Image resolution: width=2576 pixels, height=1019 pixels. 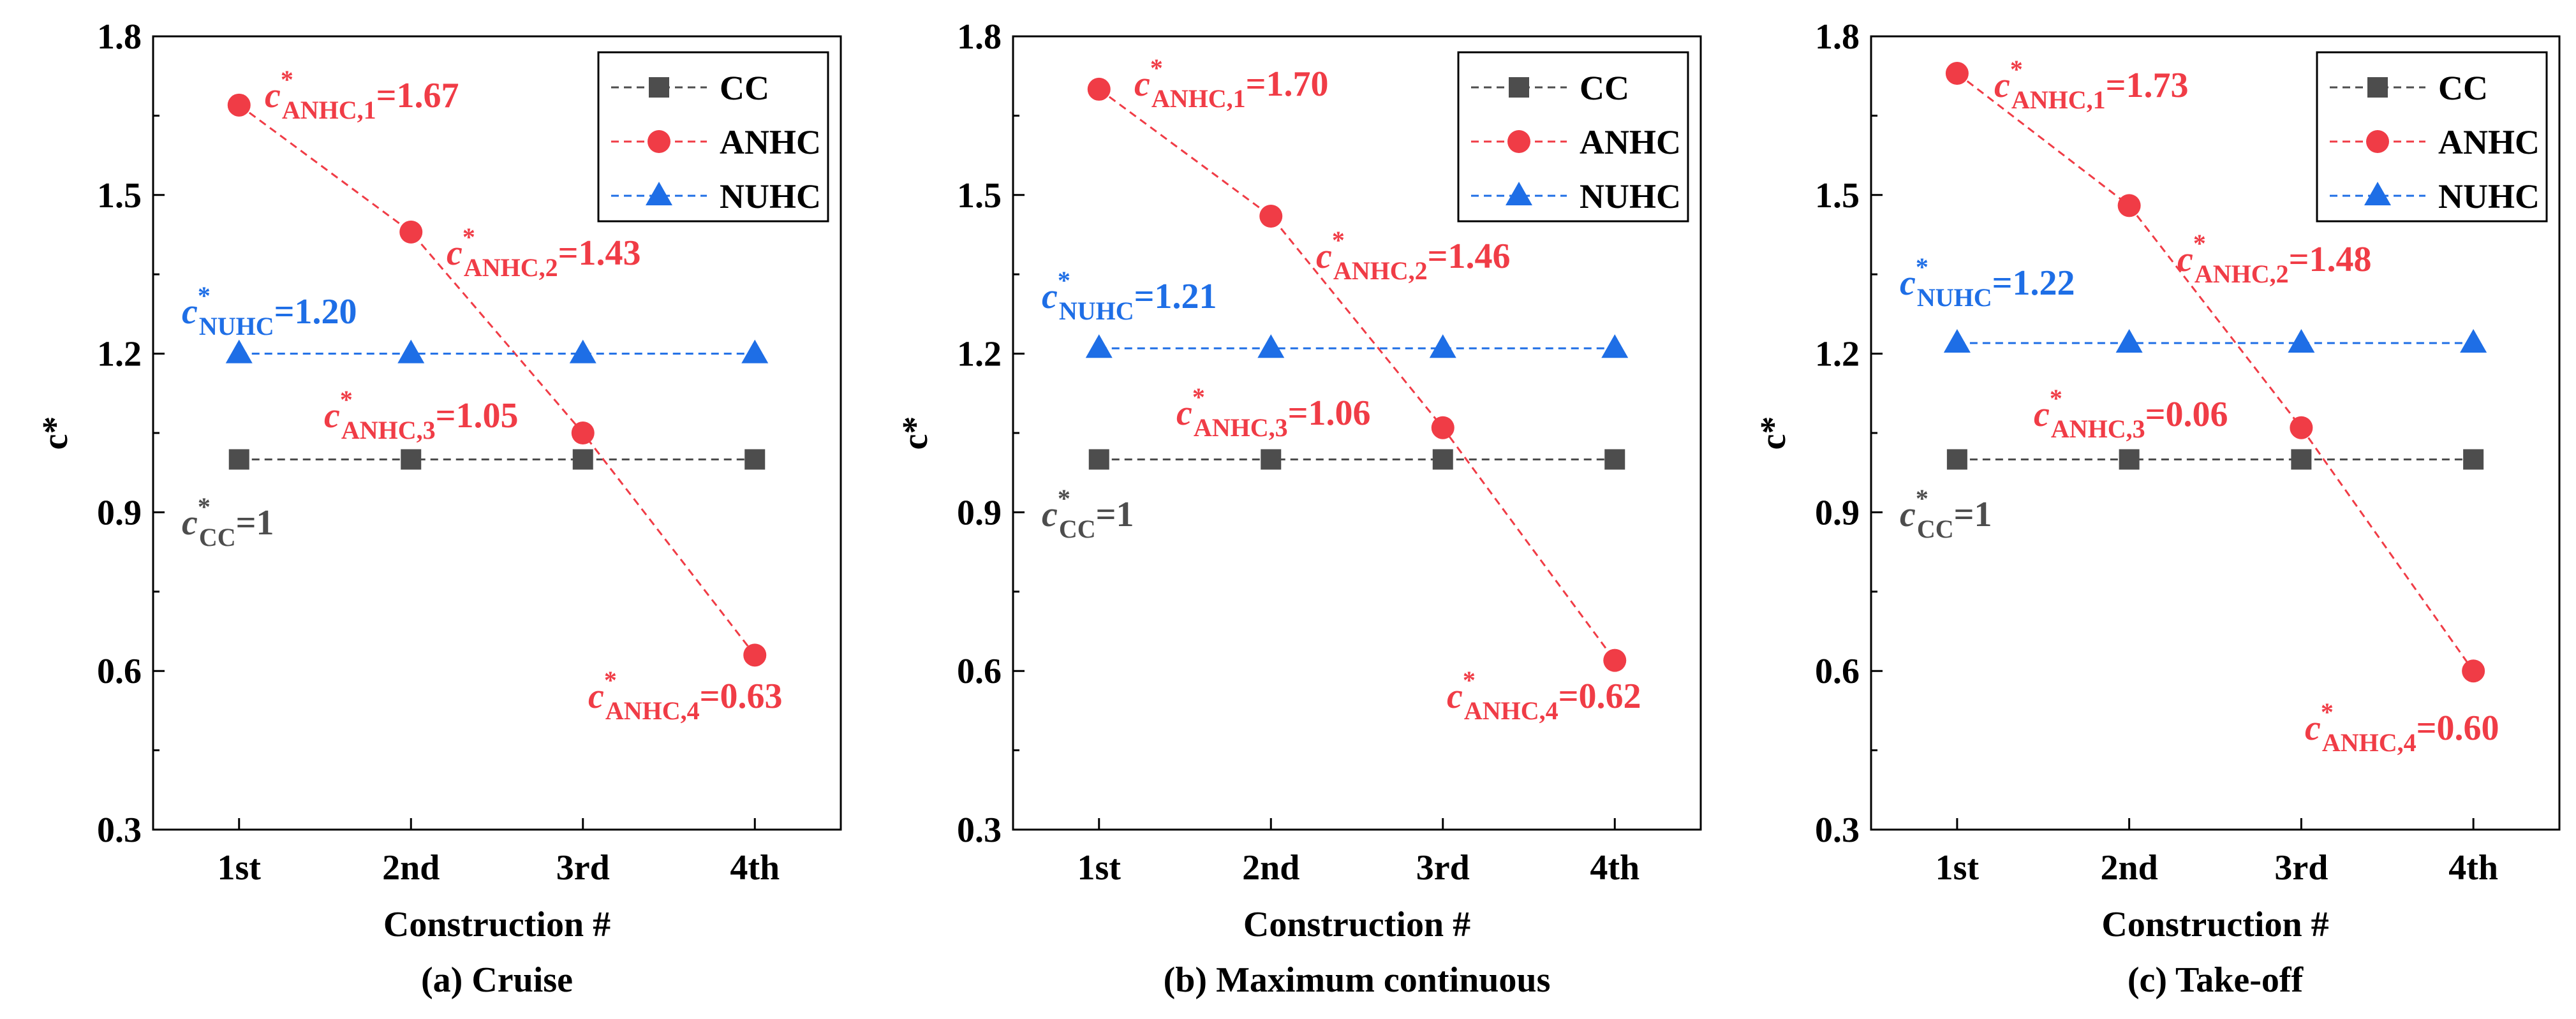 What do you see at coordinates (2458, 728) in the screenshot?
I see `annotation-value: =0.60` at bounding box center [2458, 728].